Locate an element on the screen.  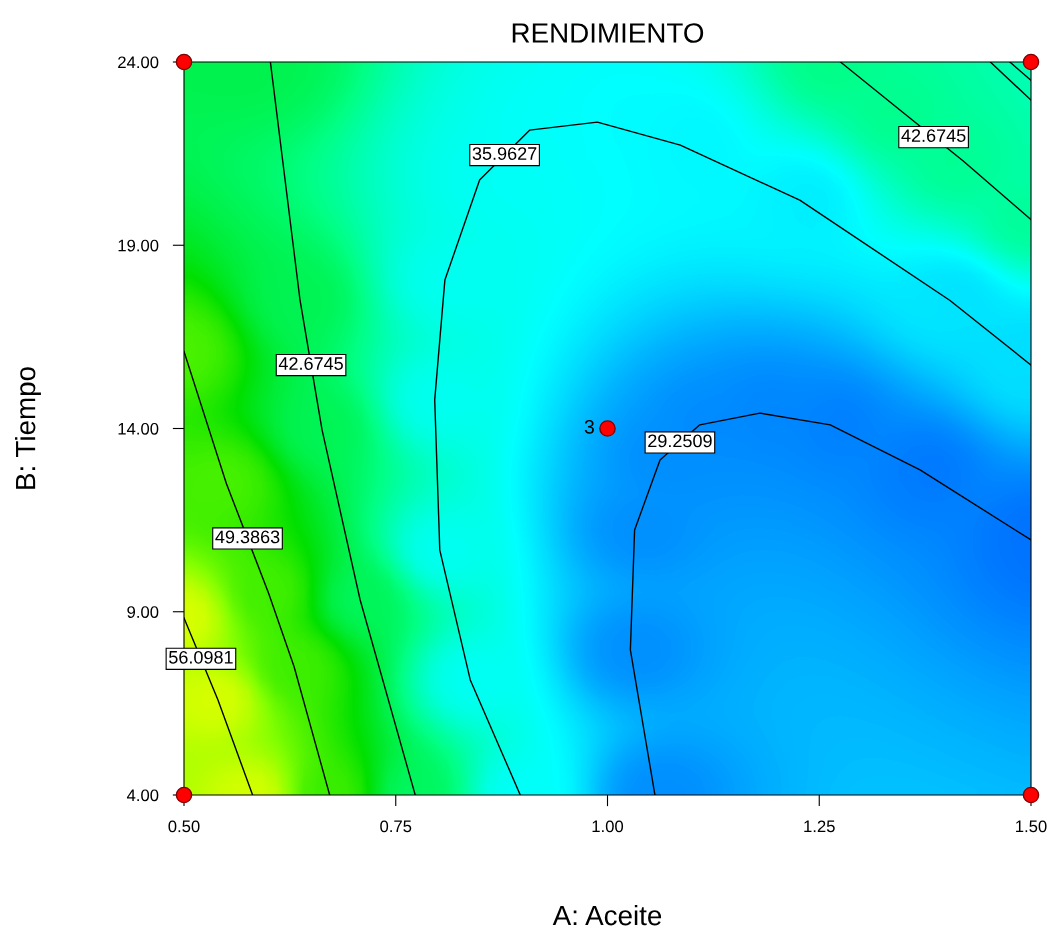
x-axis-title: A: Aceite is located at coordinates (607, 915).